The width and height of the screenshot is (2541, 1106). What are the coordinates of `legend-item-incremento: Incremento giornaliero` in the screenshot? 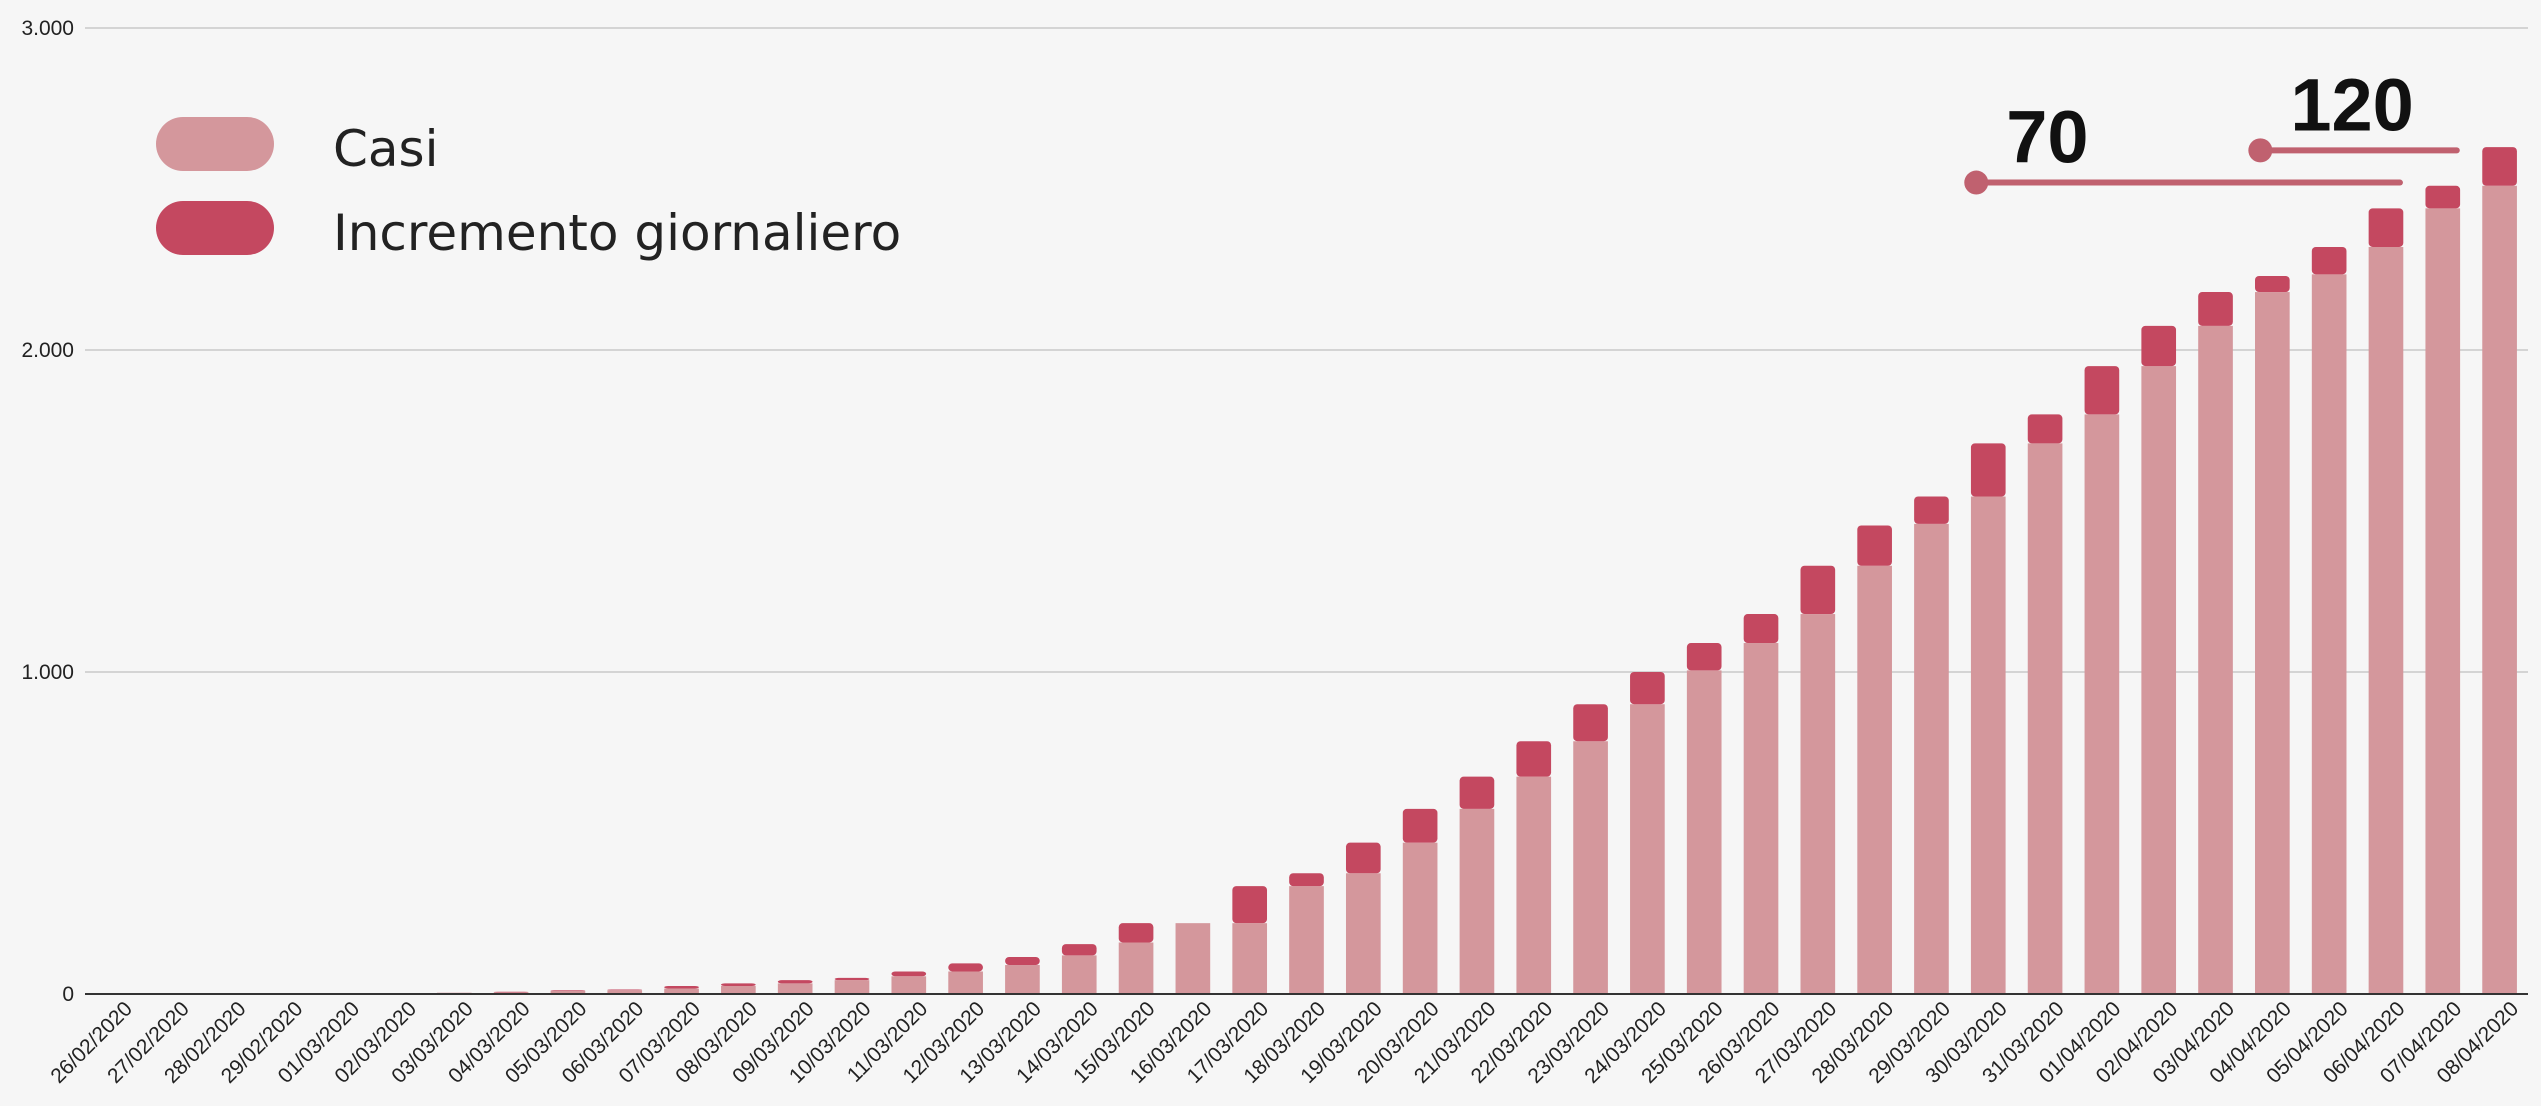 It's located at (528, 231).